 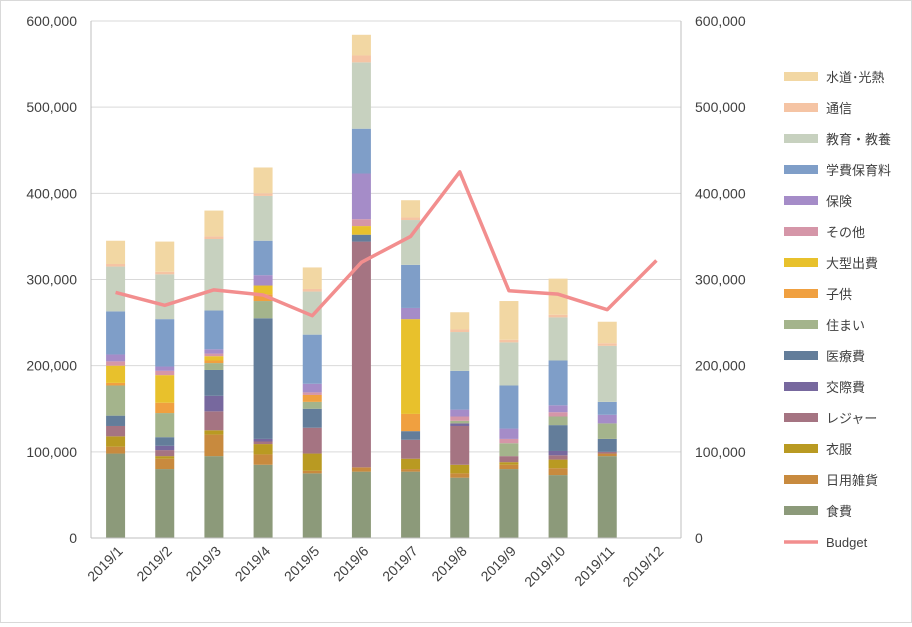 What do you see at coordinates (51, 21) in the screenshot?
I see `y-tick-label: 600,000` at bounding box center [51, 21].